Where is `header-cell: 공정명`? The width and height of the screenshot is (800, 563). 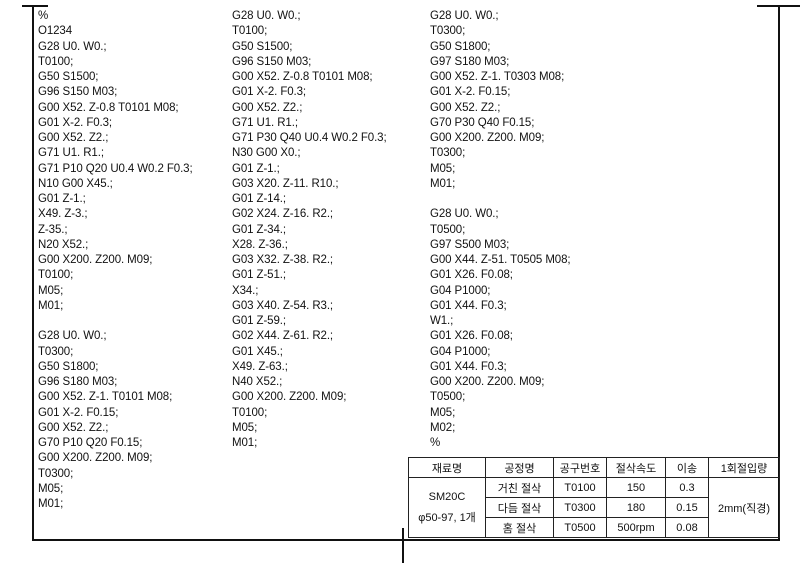
header-cell: 공정명 is located at coordinates (519, 467).